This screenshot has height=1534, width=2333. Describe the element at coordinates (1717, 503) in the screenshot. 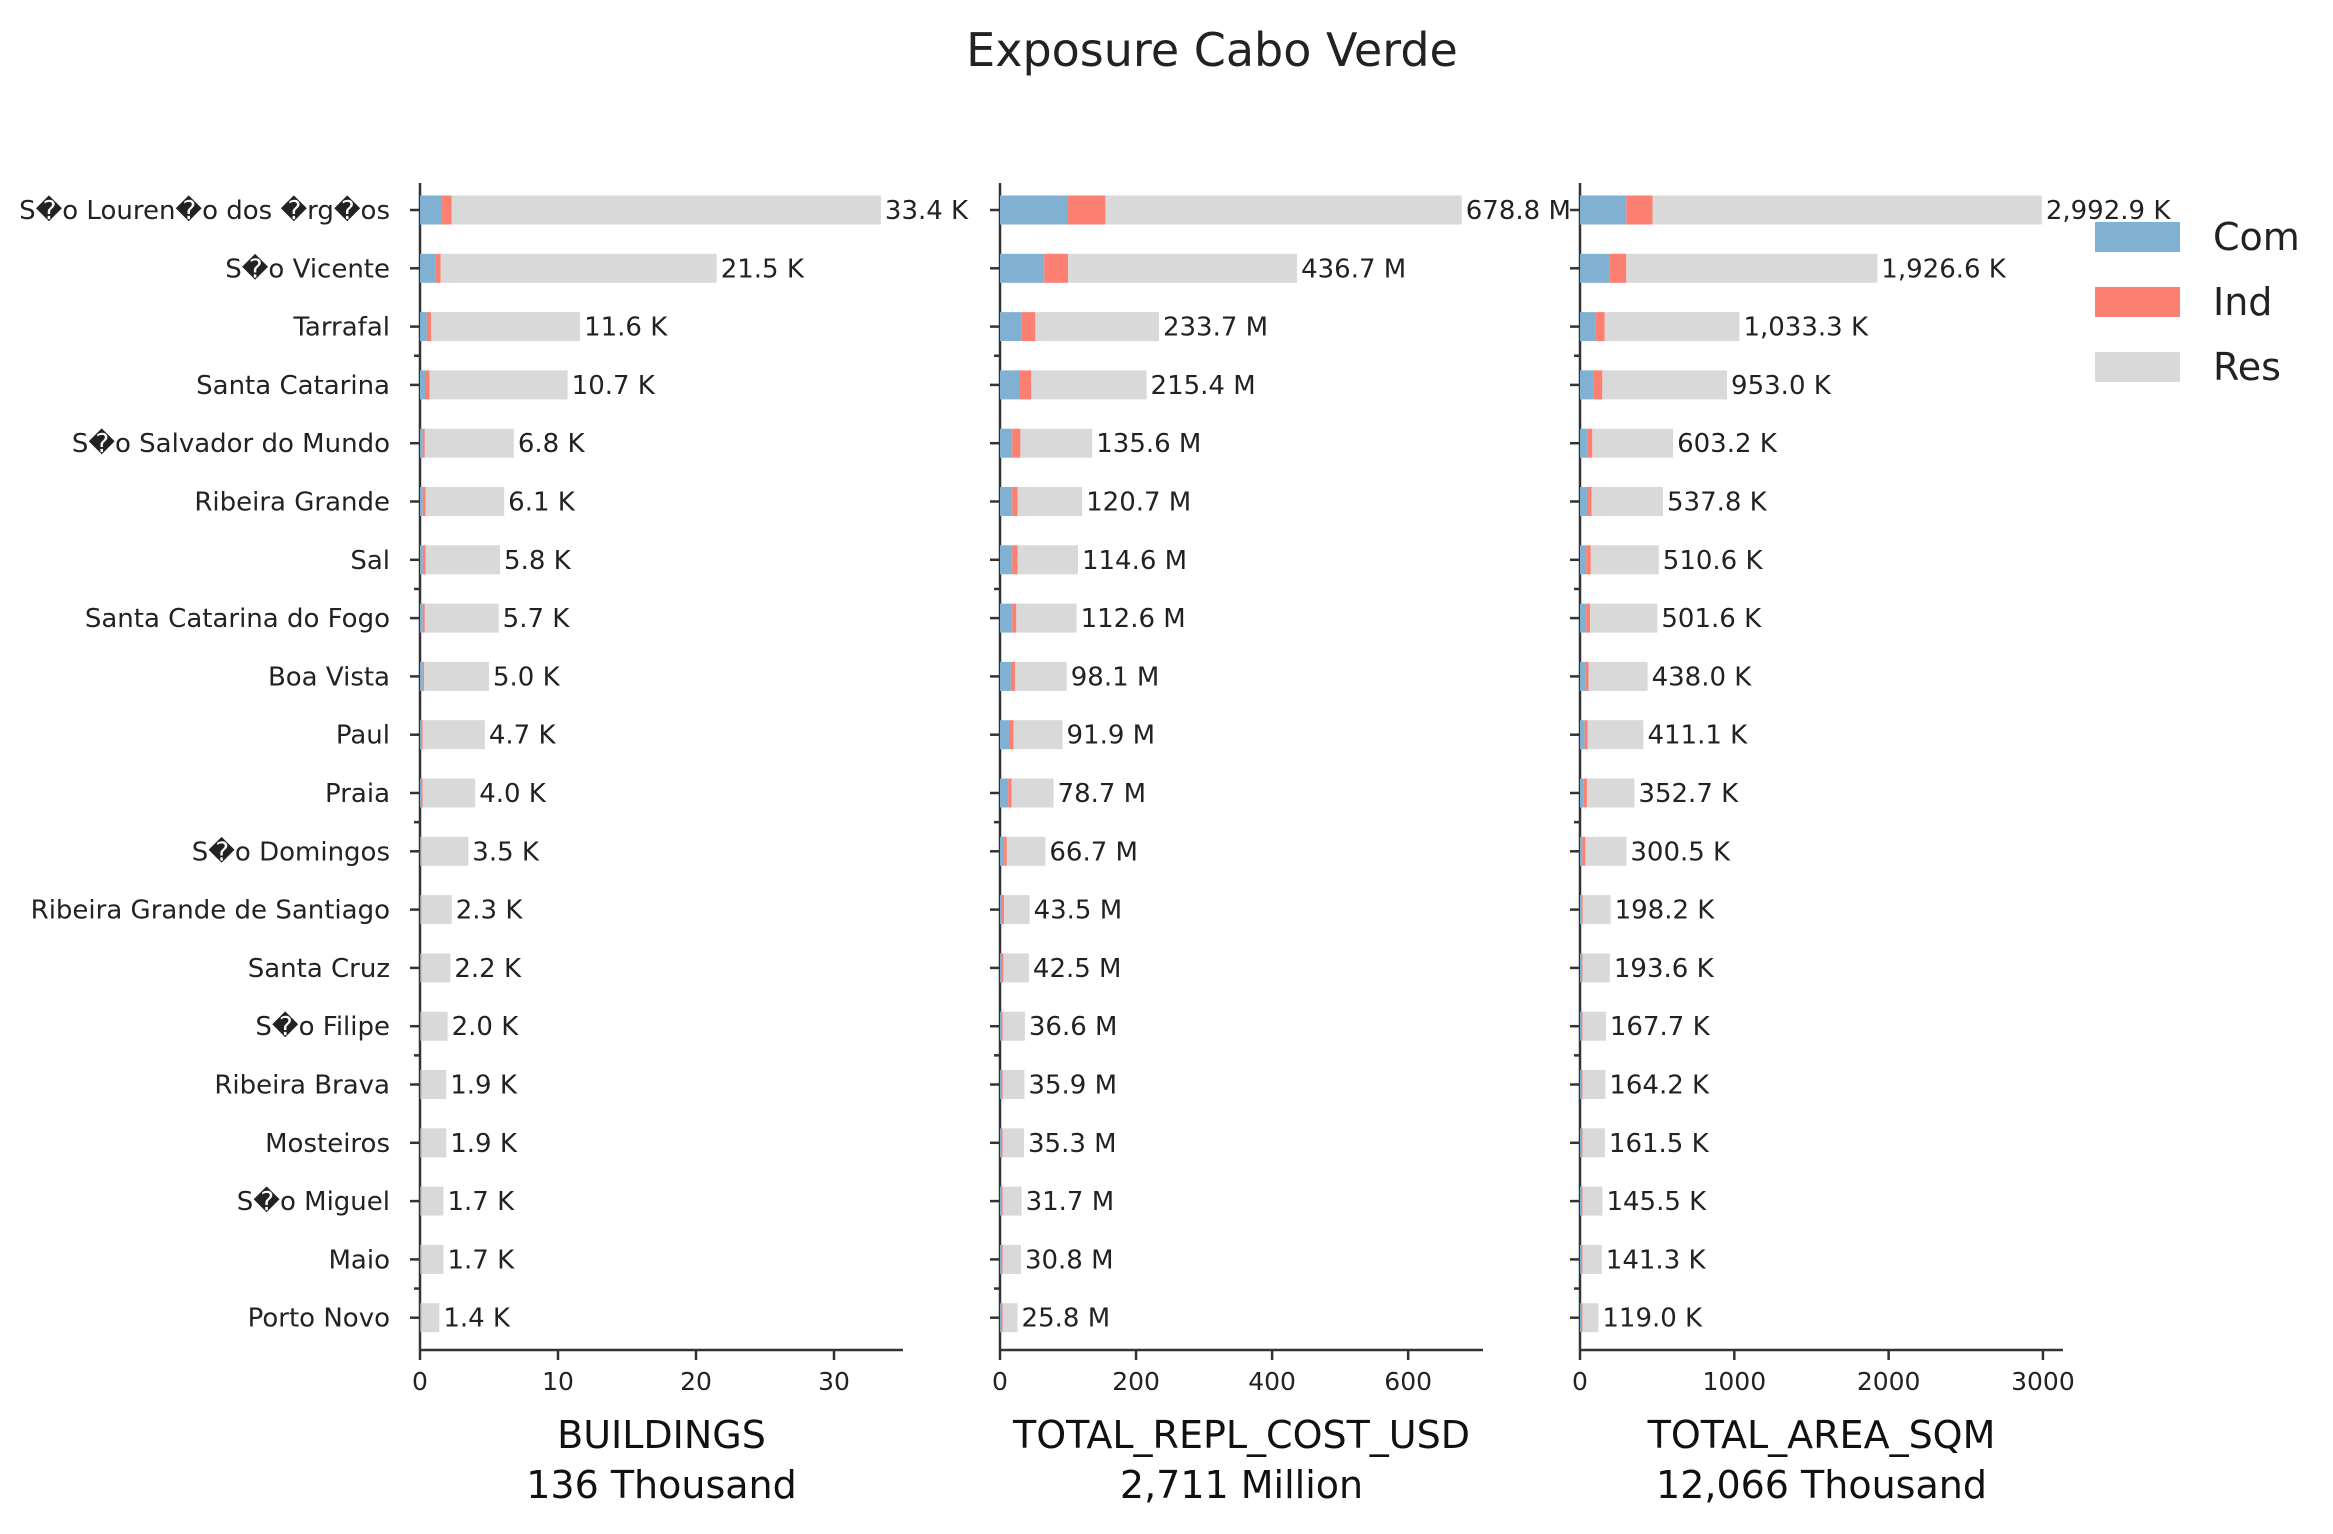

I see `data-label: 537.8 K` at that location.